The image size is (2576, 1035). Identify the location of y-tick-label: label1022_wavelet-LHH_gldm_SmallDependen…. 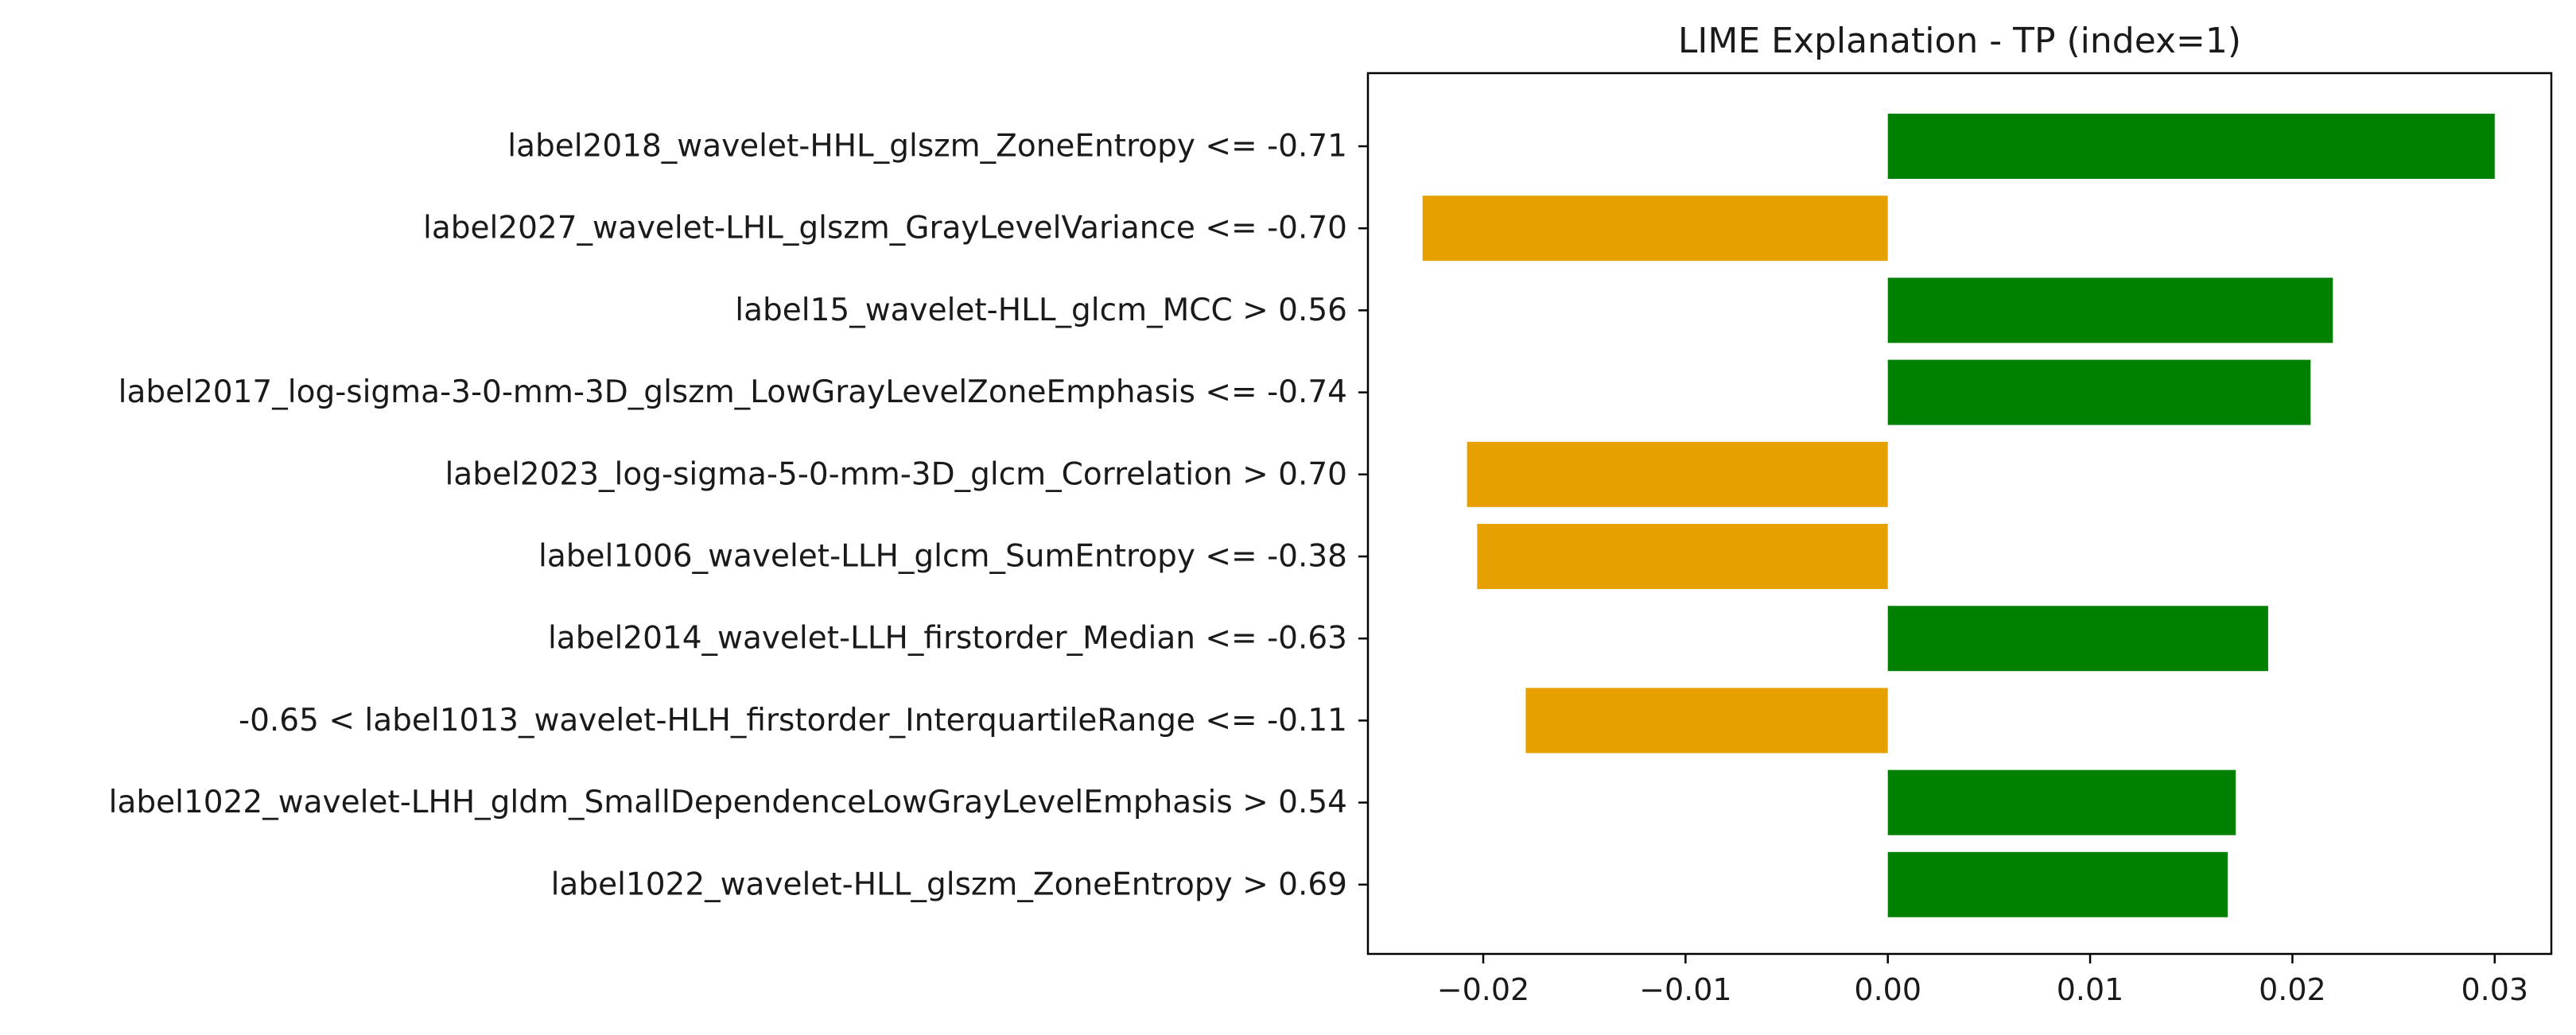
(728, 802).